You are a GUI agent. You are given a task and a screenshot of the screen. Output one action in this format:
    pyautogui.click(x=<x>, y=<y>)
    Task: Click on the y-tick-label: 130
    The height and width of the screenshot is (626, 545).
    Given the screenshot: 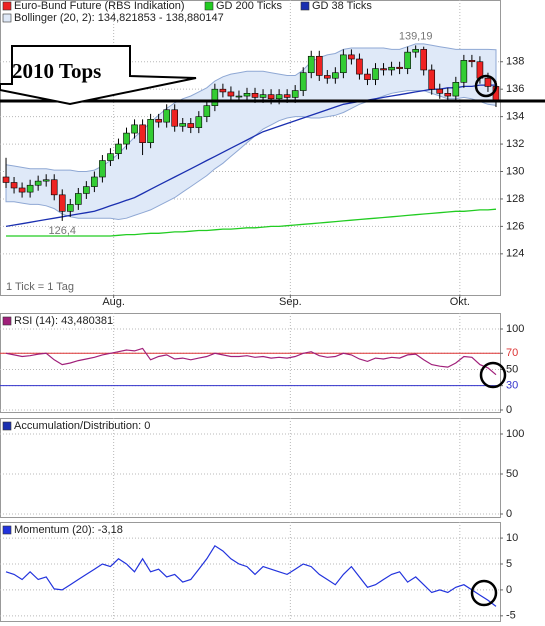 What is the action you would take?
    pyautogui.click(x=515, y=171)
    